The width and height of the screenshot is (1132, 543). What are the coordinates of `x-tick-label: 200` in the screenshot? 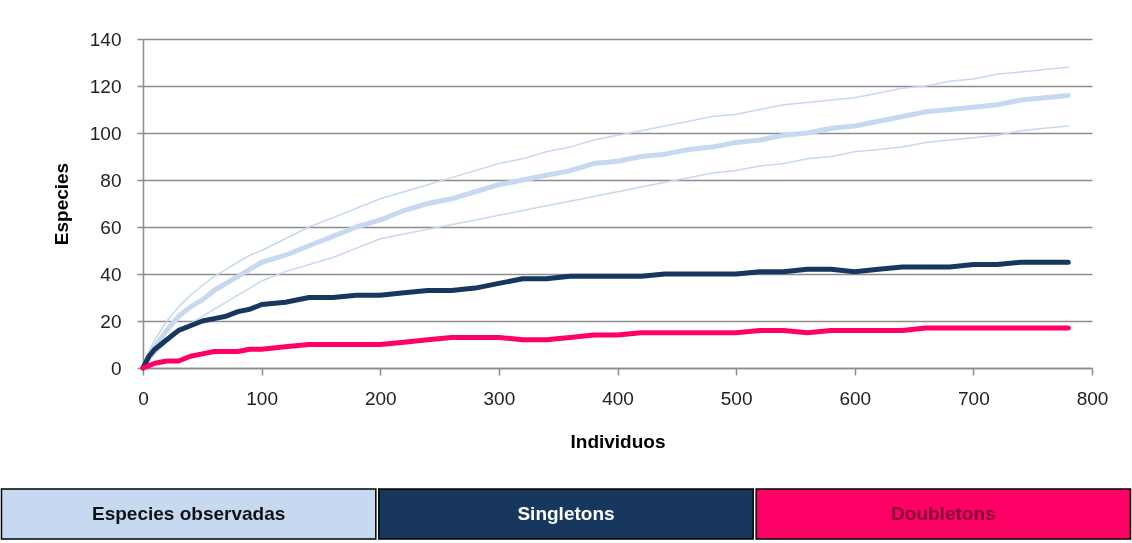 It's located at (380, 398).